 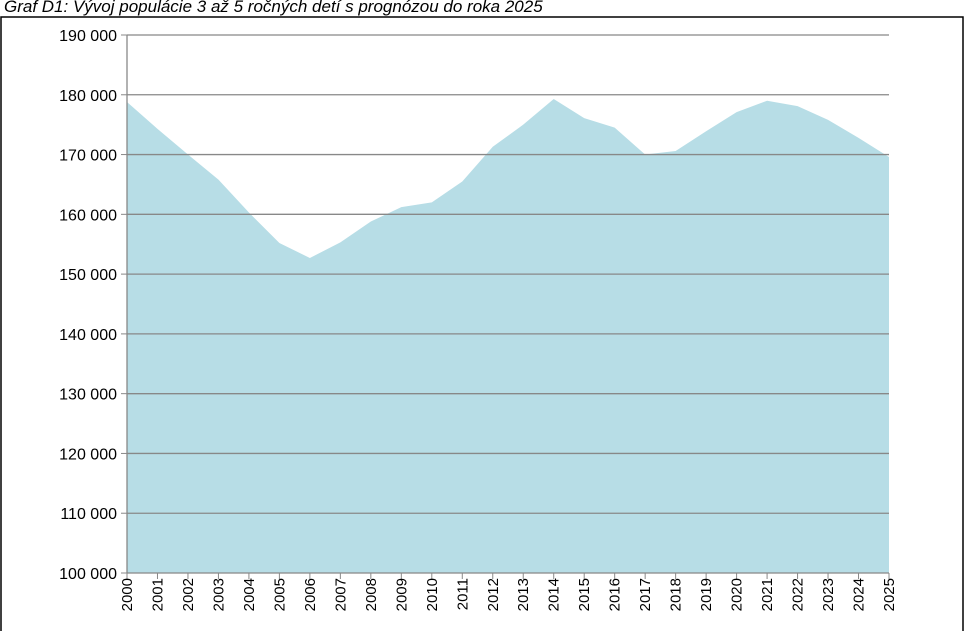 What do you see at coordinates (645, 594) in the screenshot?
I see `x-tick-label: 2017` at bounding box center [645, 594].